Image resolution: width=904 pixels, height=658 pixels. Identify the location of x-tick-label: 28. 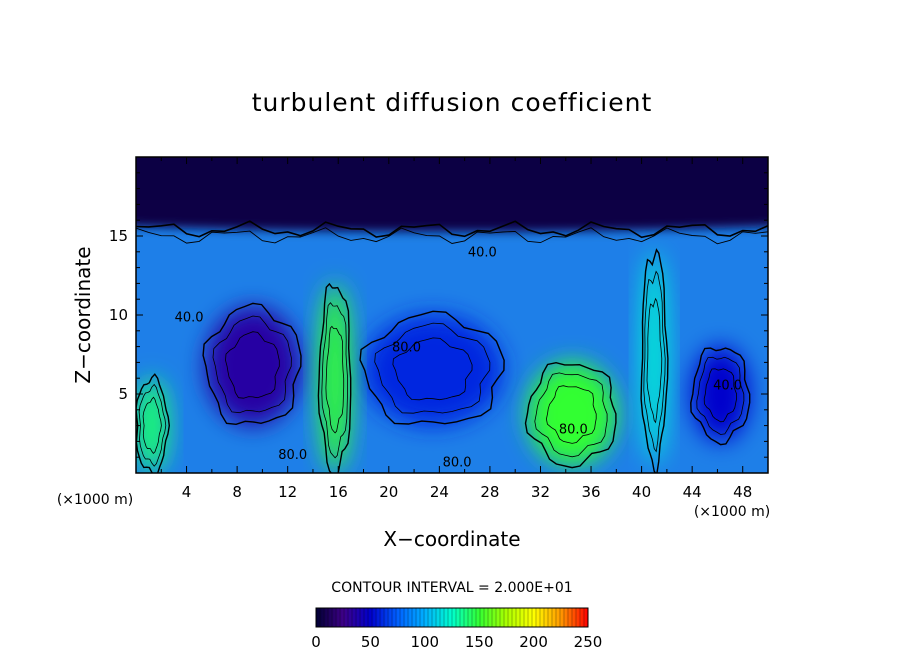
(489, 492).